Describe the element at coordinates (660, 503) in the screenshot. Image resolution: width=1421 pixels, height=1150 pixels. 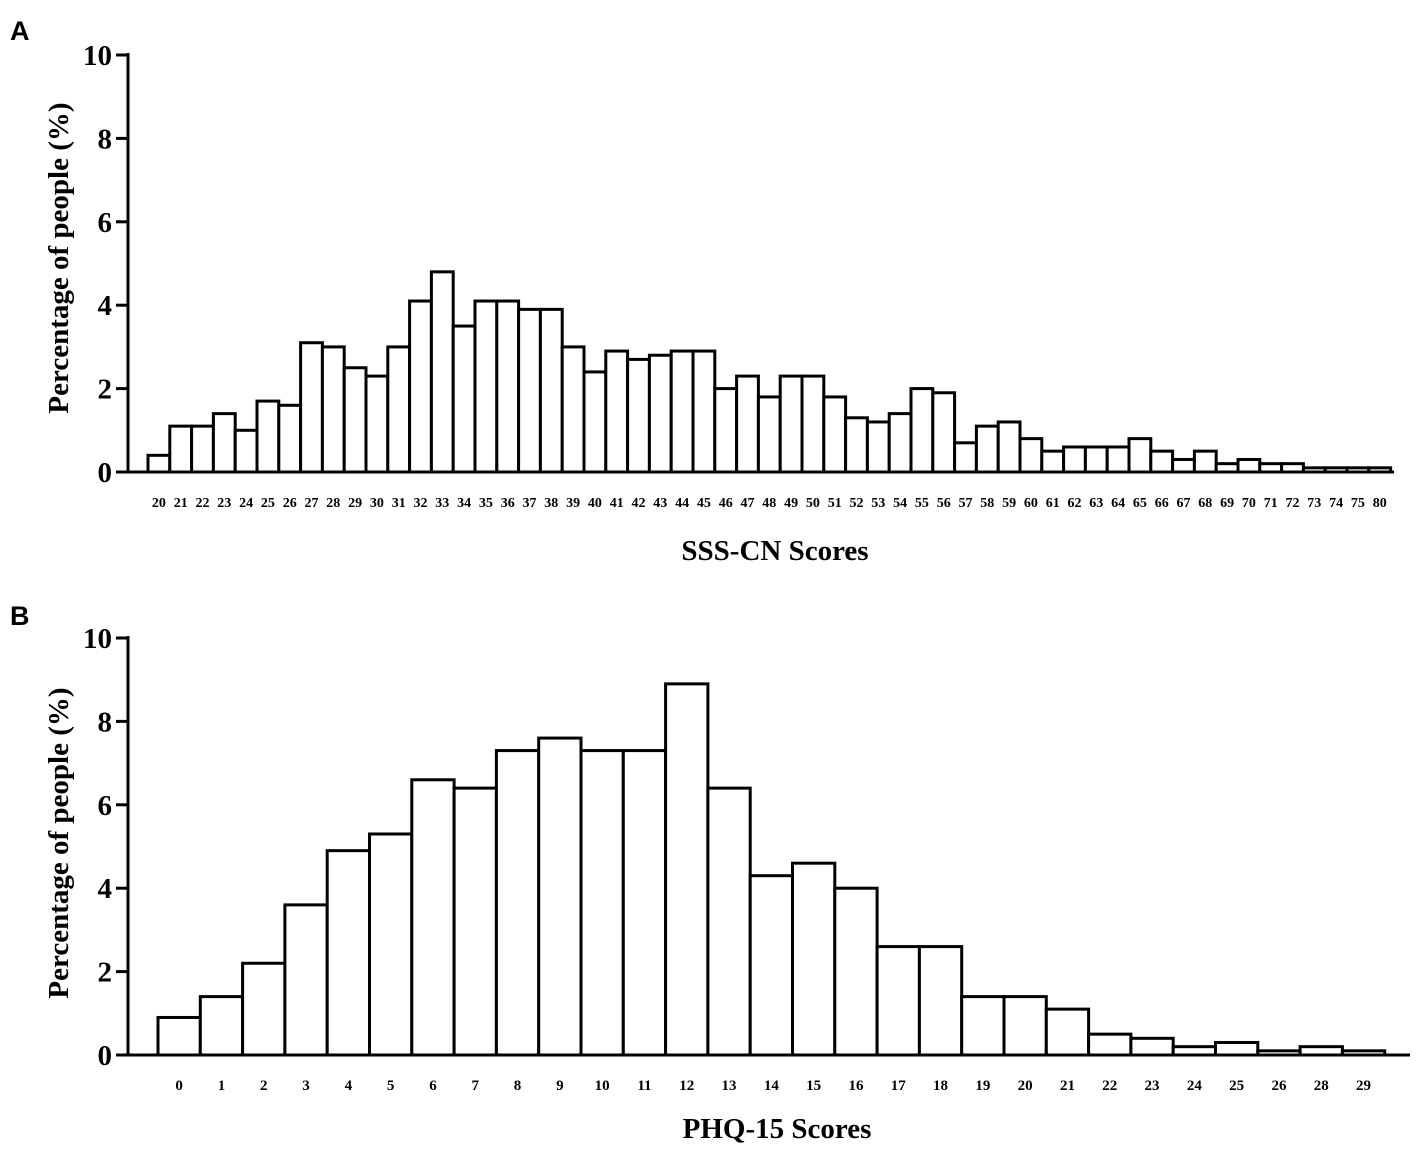
I see `a-x-tick-label: 43` at that location.